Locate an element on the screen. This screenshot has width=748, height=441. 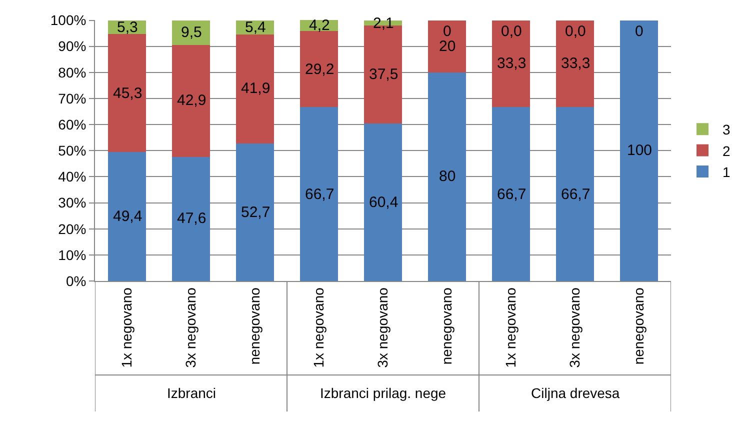
y-tick-label: 70% is located at coordinates (72, 98).